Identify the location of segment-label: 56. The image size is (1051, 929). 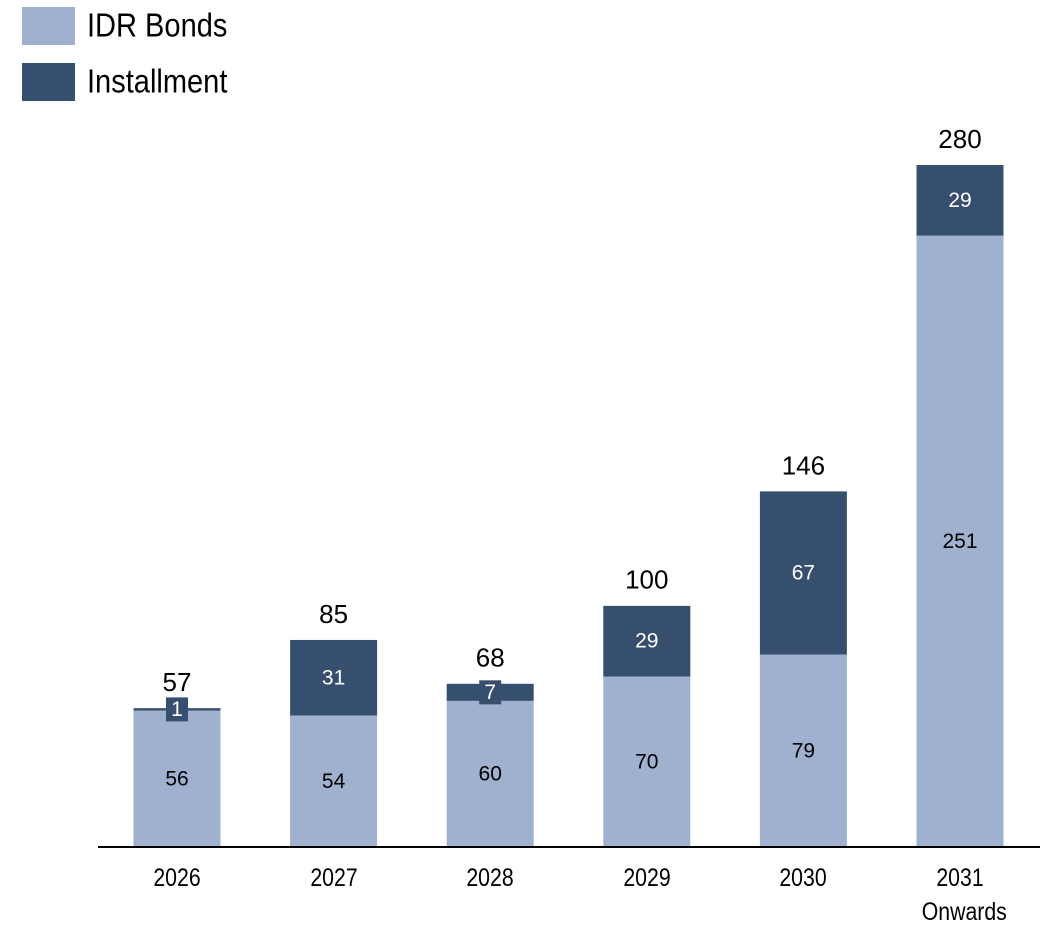
(176, 778).